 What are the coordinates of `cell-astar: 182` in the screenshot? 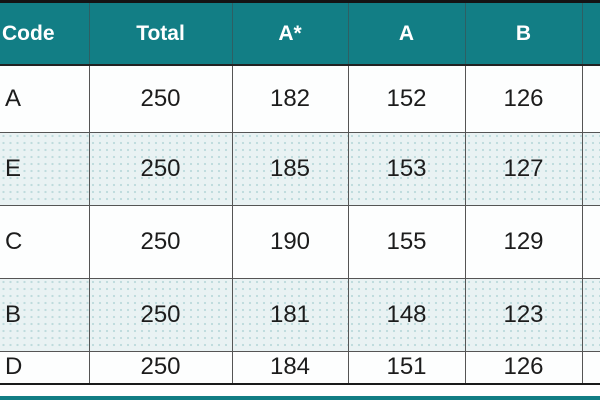 It's located at (290, 98).